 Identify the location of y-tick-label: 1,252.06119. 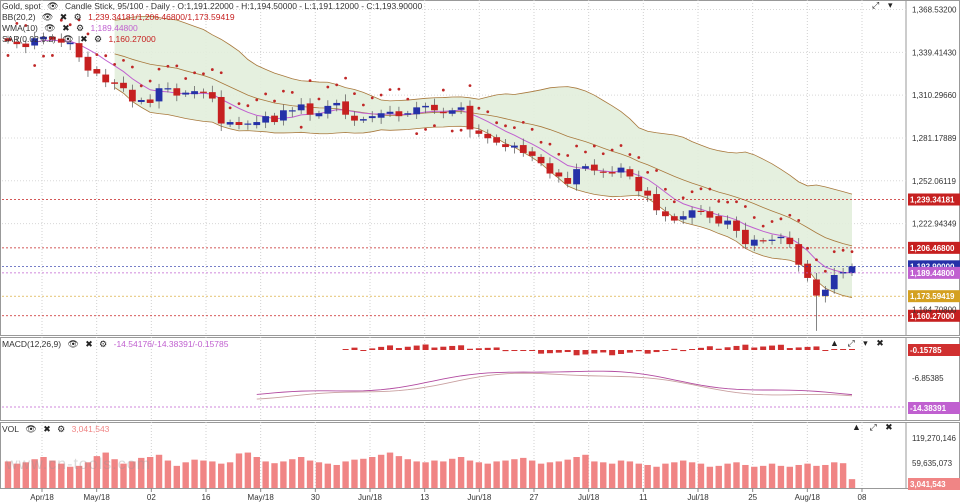
(934, 181).